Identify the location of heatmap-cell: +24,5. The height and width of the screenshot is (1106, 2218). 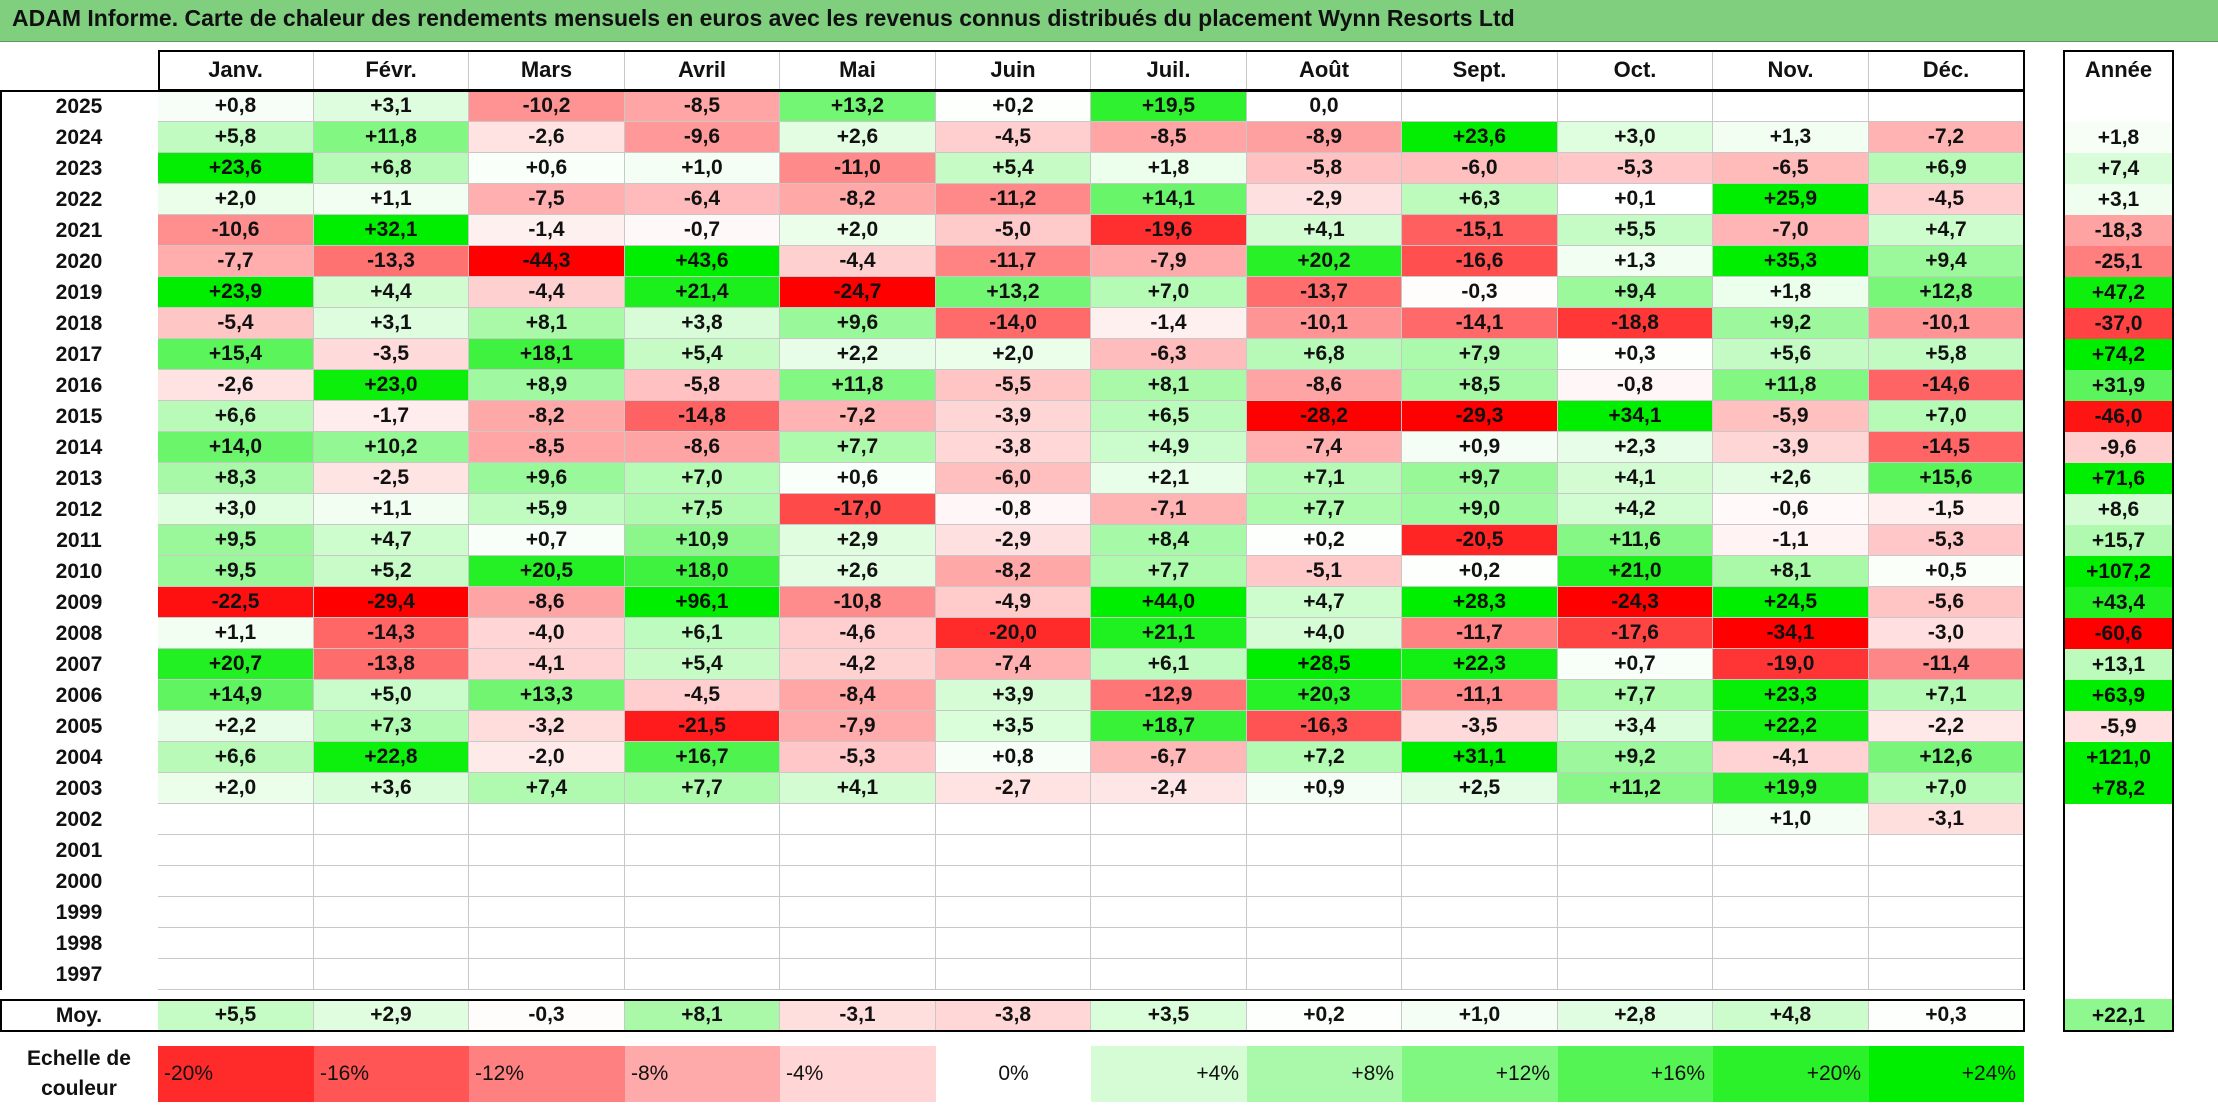
(1791, 602).